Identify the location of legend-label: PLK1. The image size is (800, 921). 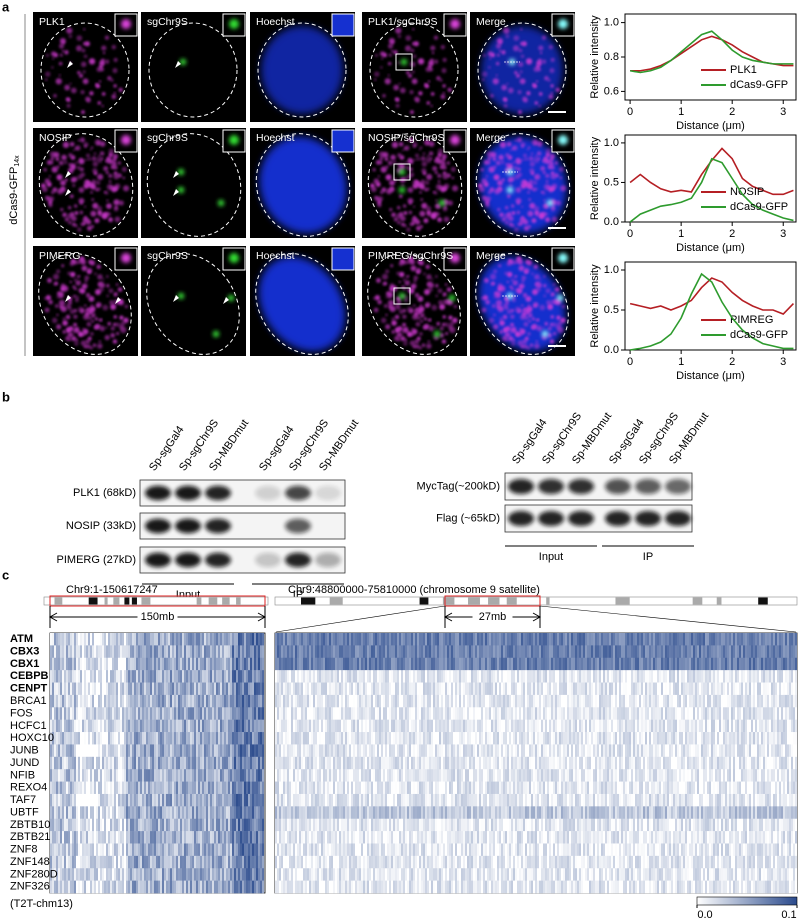
(743, 70).